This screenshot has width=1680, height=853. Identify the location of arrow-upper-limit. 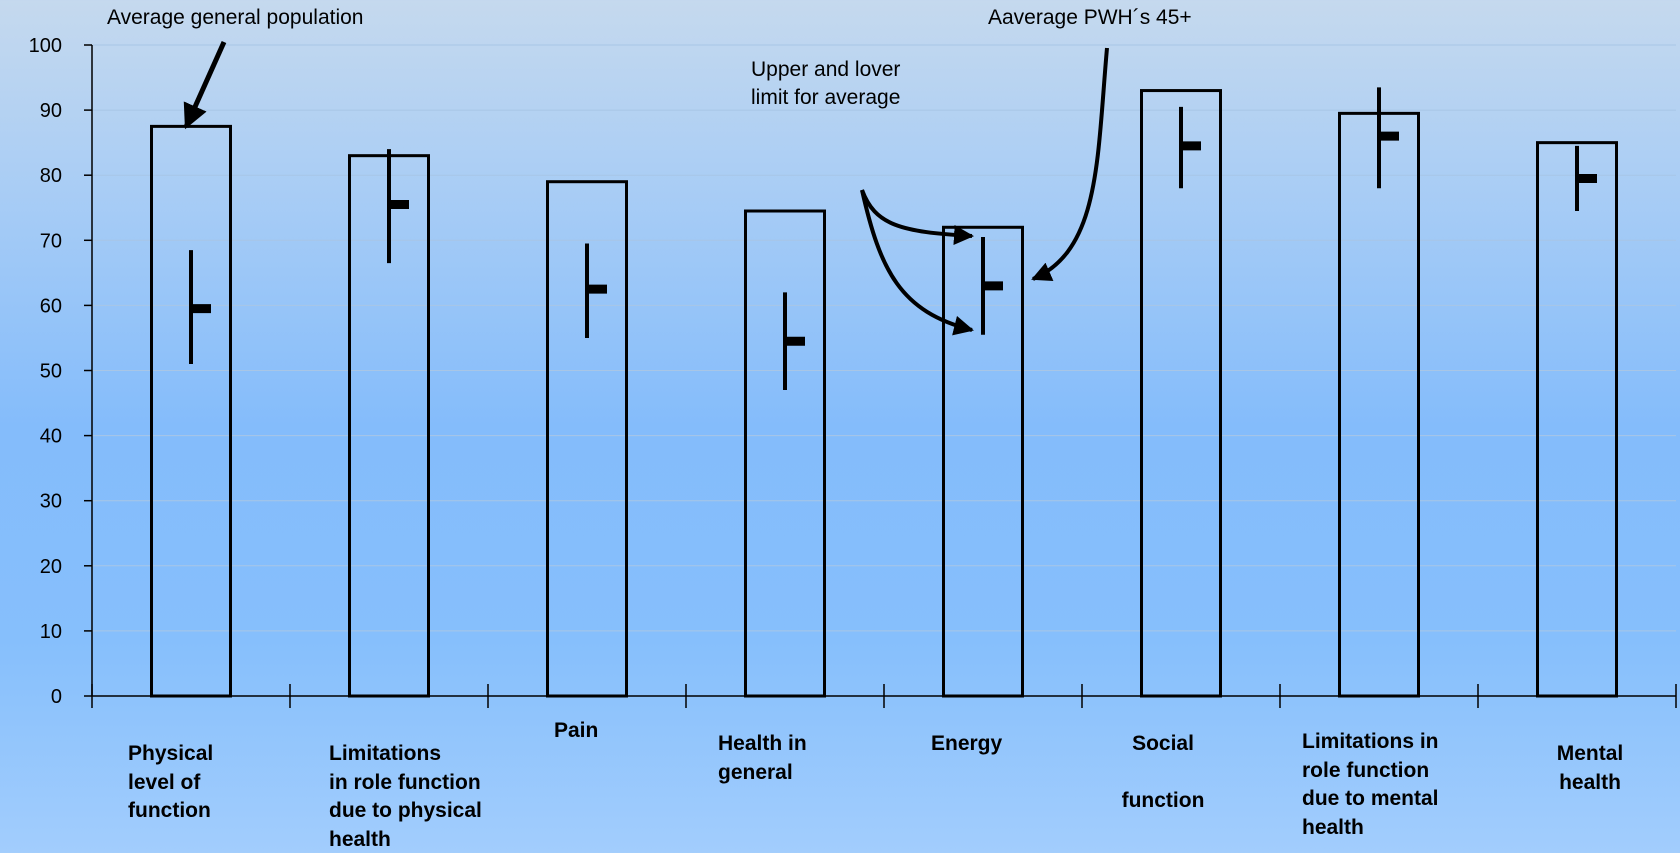
(917, 217).